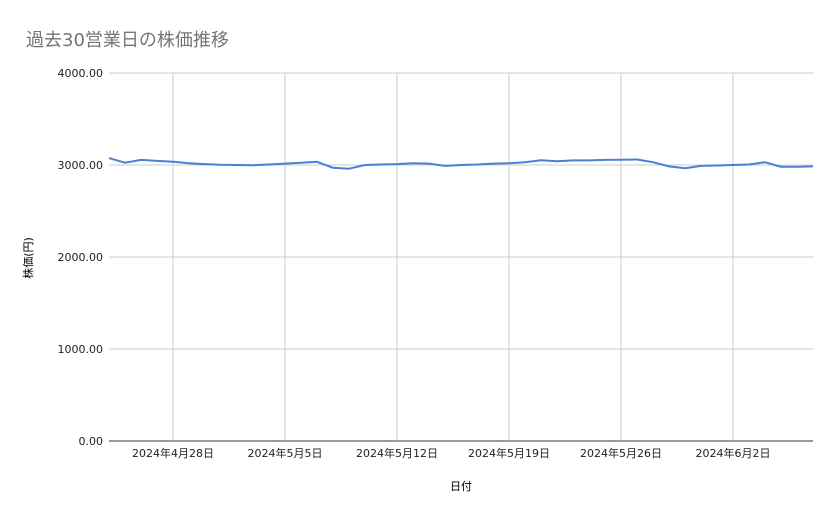  Describe the element at coordinates (397, 453) in the screenshot. I see `x-tick-label: 2024年5月12日` at that location.